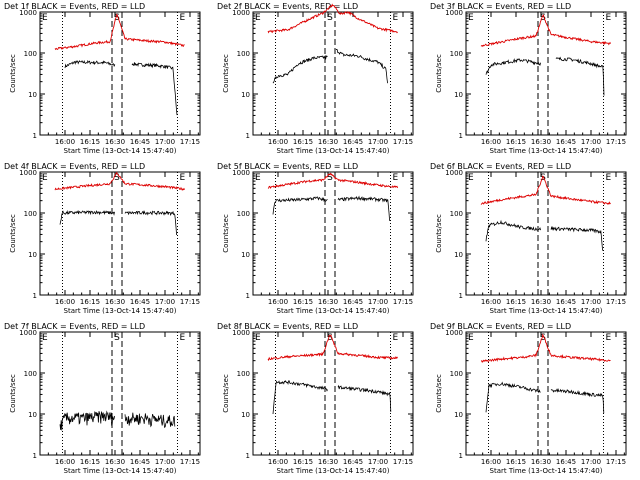 Image resolution: width=640 pixels, height=480 pixels. Describe the element at coordinates (287, 6) in the screenshot. I see `chart-title: Det 2f BLACK = Events, RED = LLD` at that location.